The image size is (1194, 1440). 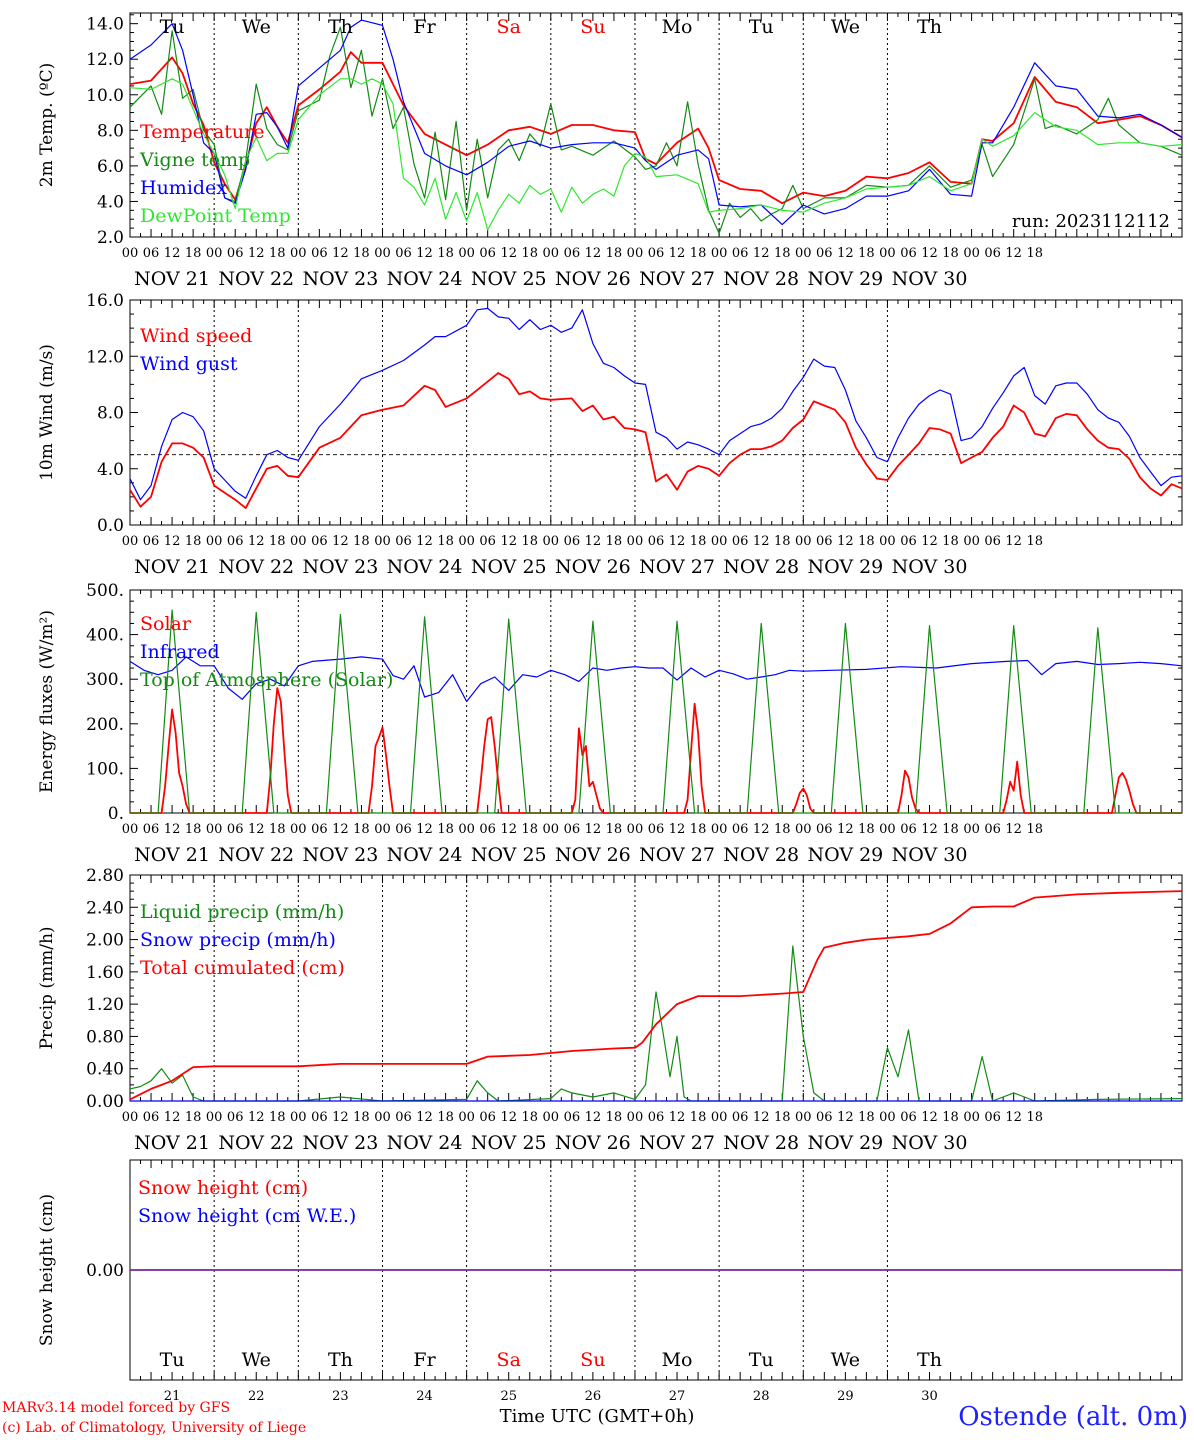 What do you see at coordinates (105, 25) in the screenshot?
I see `y-tick-label: 14.0` at bounding box center [105, 25].